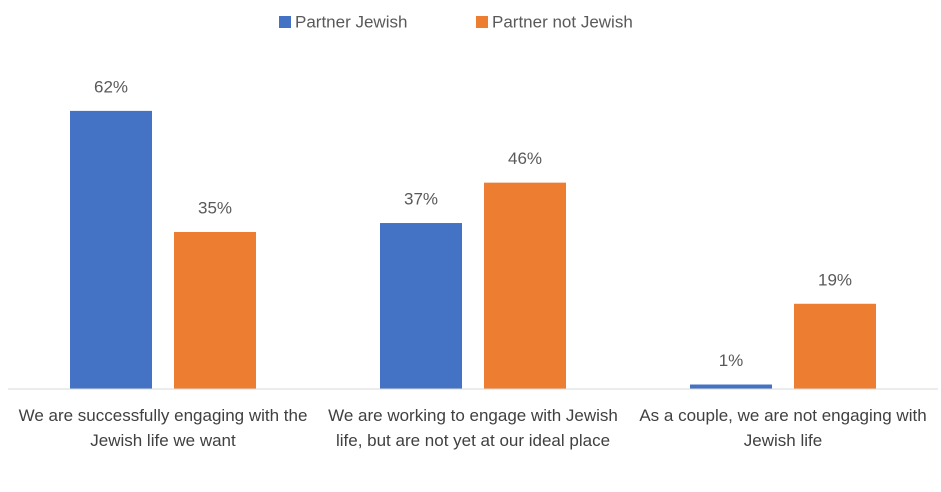  What do you see at coordinates (835, 279) in the screenshot?
I see `value-label: 19%` at bounding box center [835, 279].